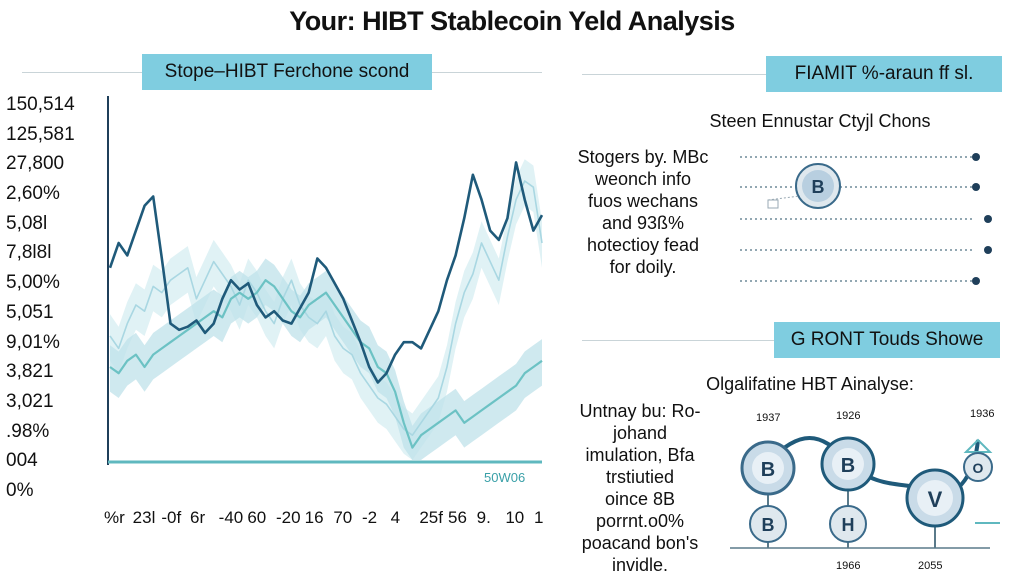  What do you see at coordinates (82, 72) in the screenshot?
I see `header-rule-left` at bounding box center [82, 72].